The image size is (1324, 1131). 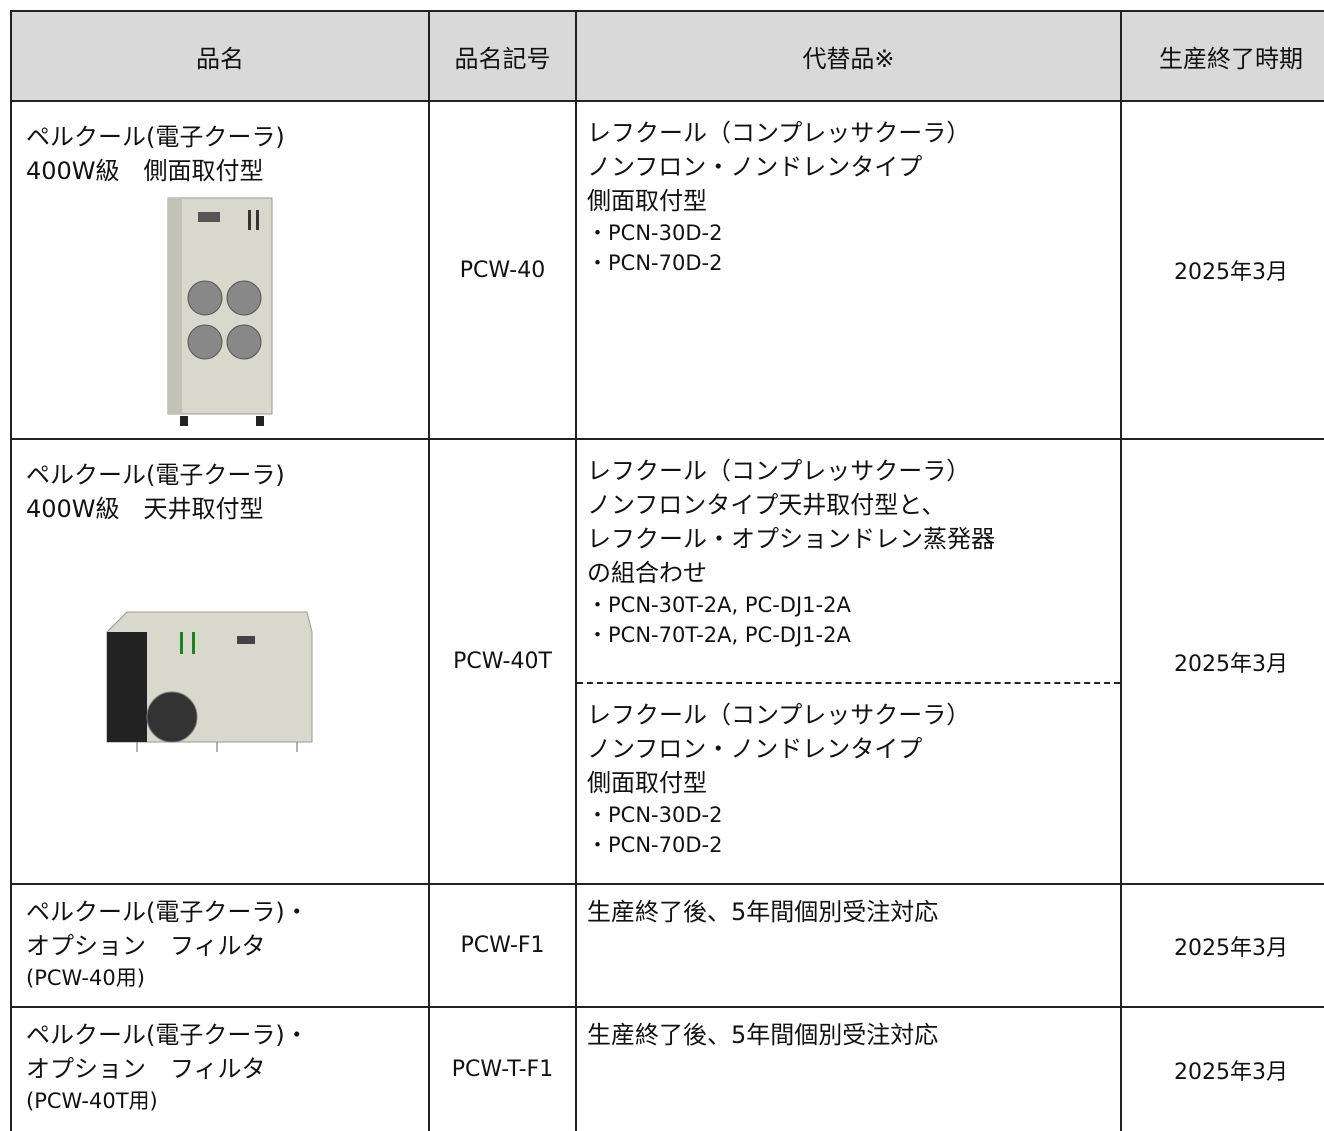 What do you see at coordinates (719, 605) in the screenshot?
I see `alt-line: ・PCN-30T-2A, PC-DJ1-2A` at bounding box center [719, 605].